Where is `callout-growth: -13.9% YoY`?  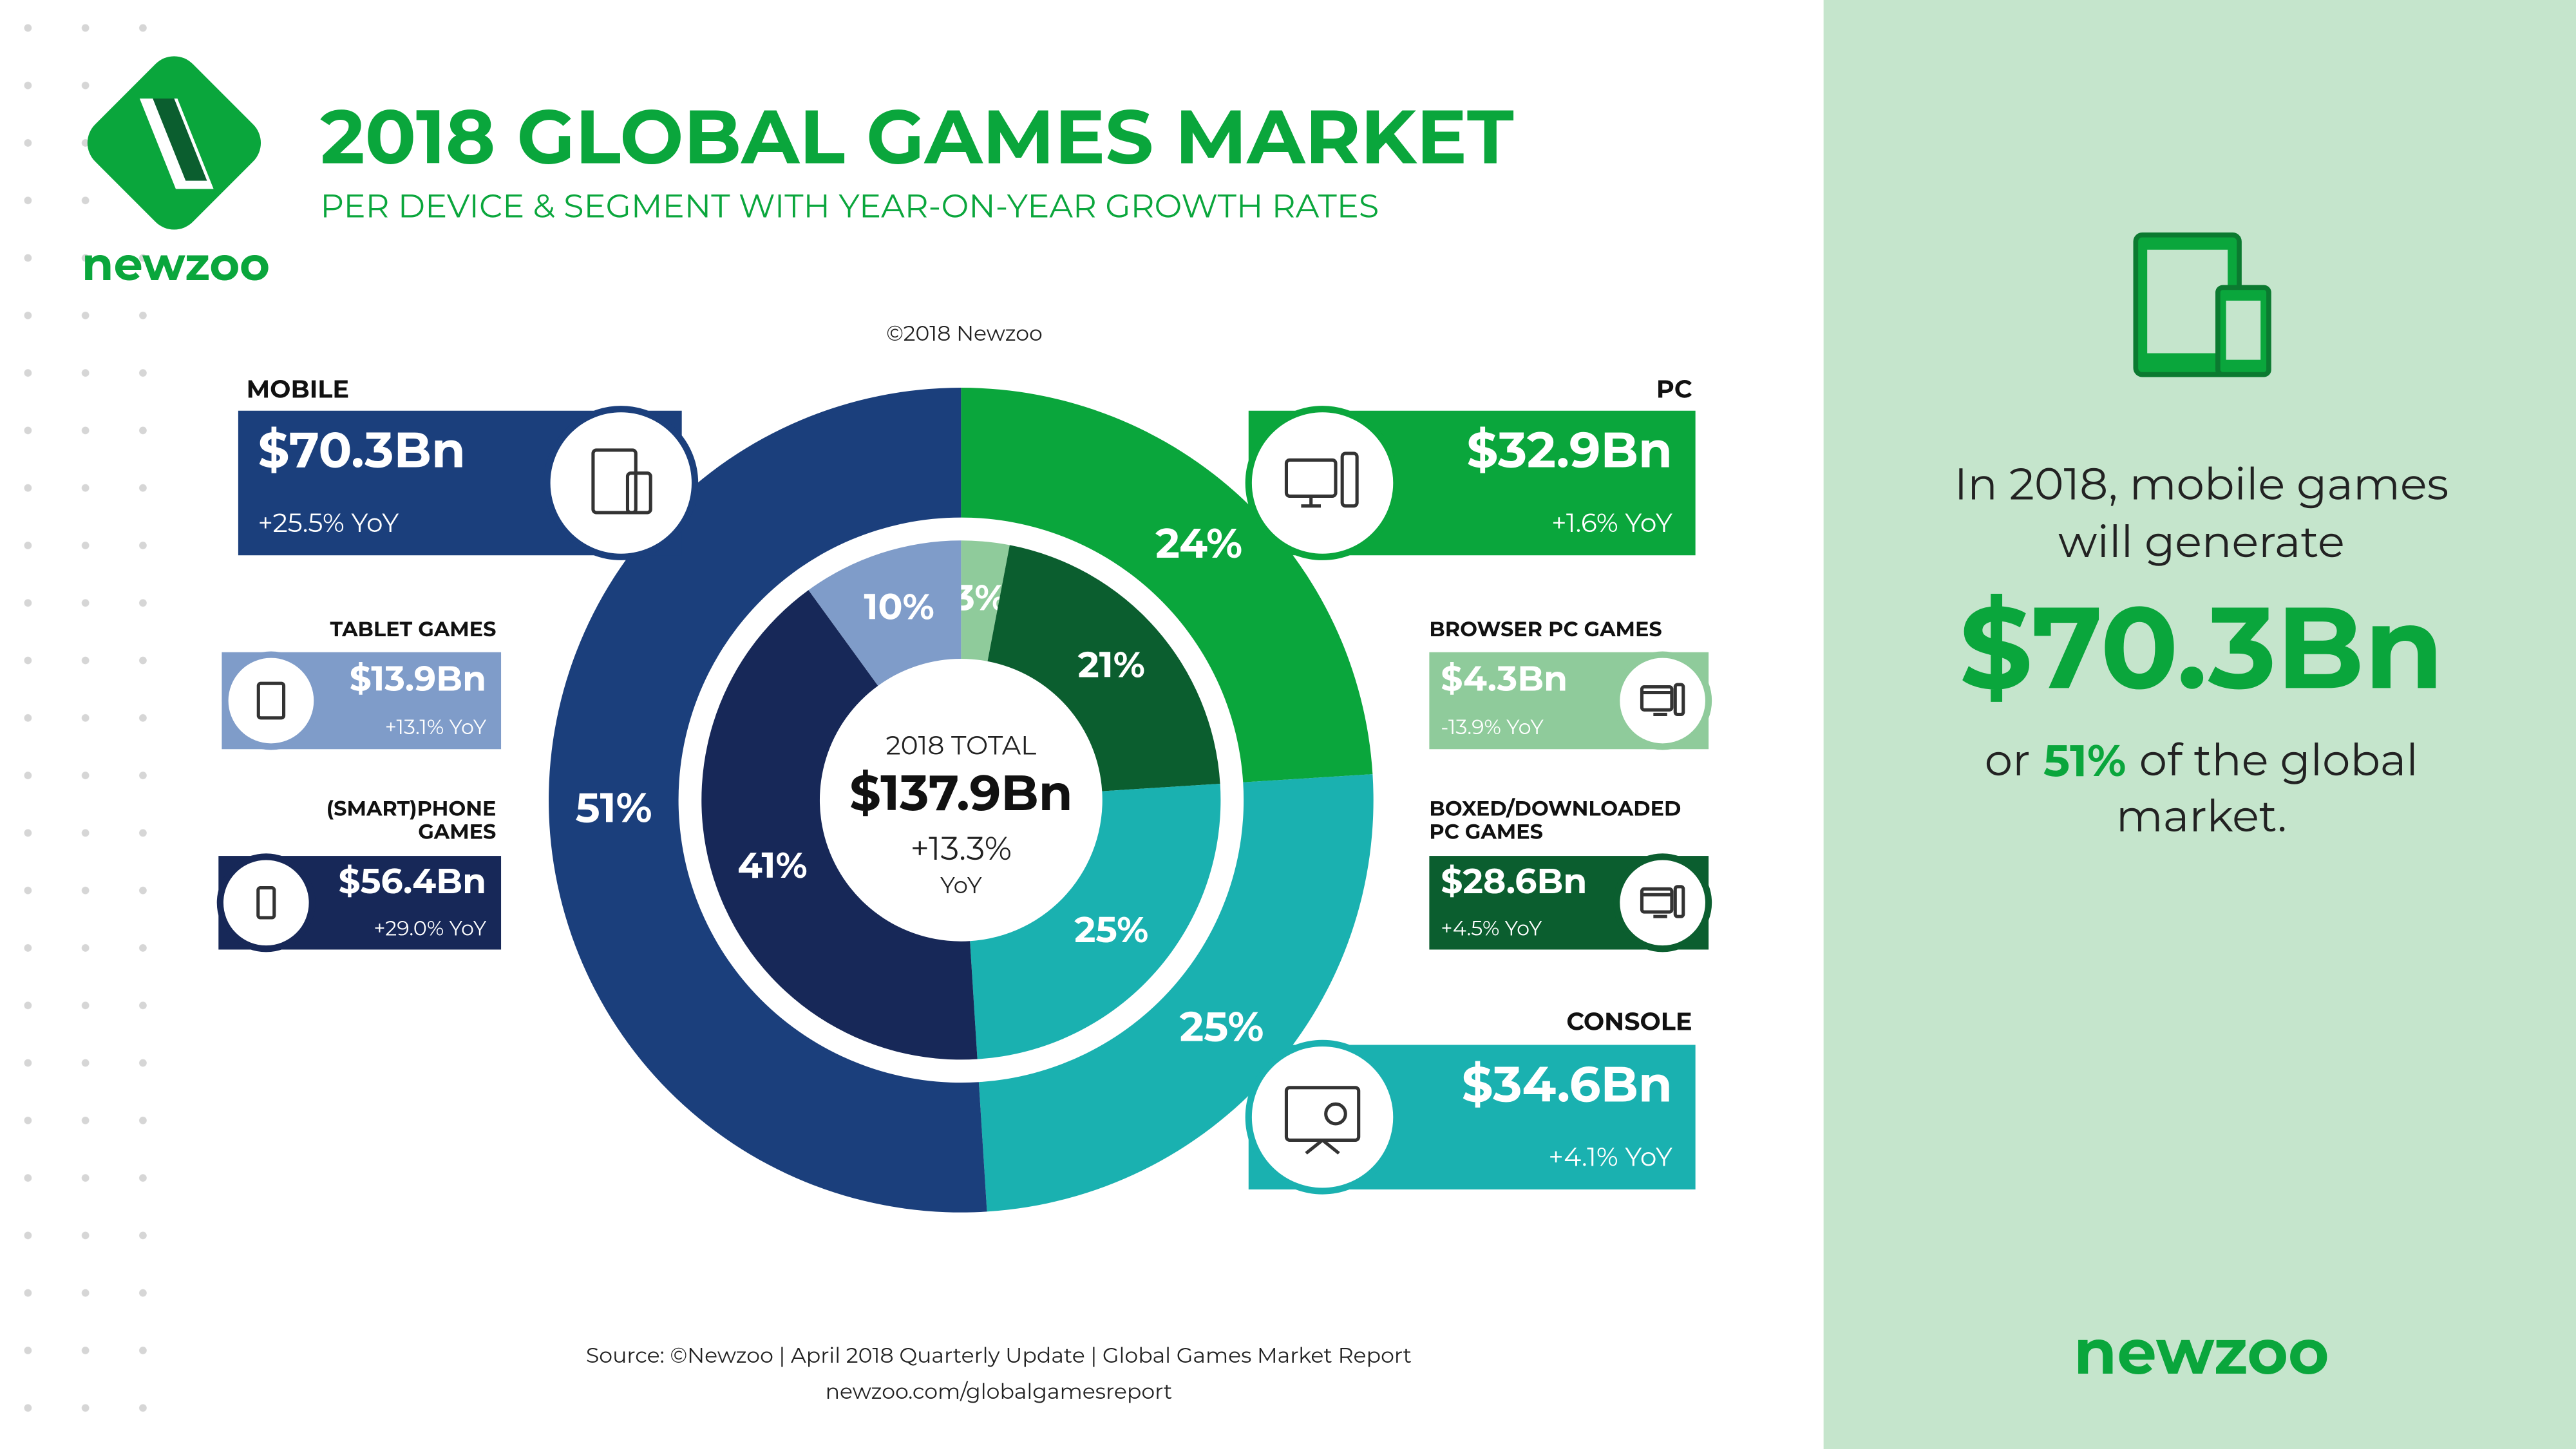 callout-growth: -13.9% YoY is located at coordinates (1492, 727).